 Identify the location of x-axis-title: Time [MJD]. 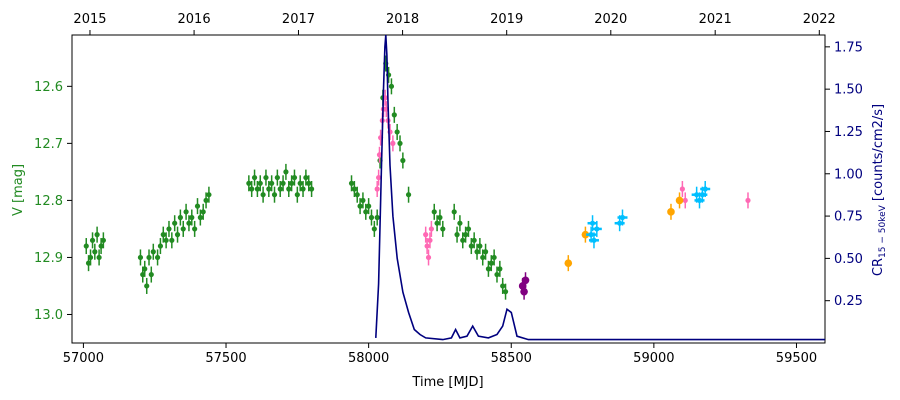
(447, 382).